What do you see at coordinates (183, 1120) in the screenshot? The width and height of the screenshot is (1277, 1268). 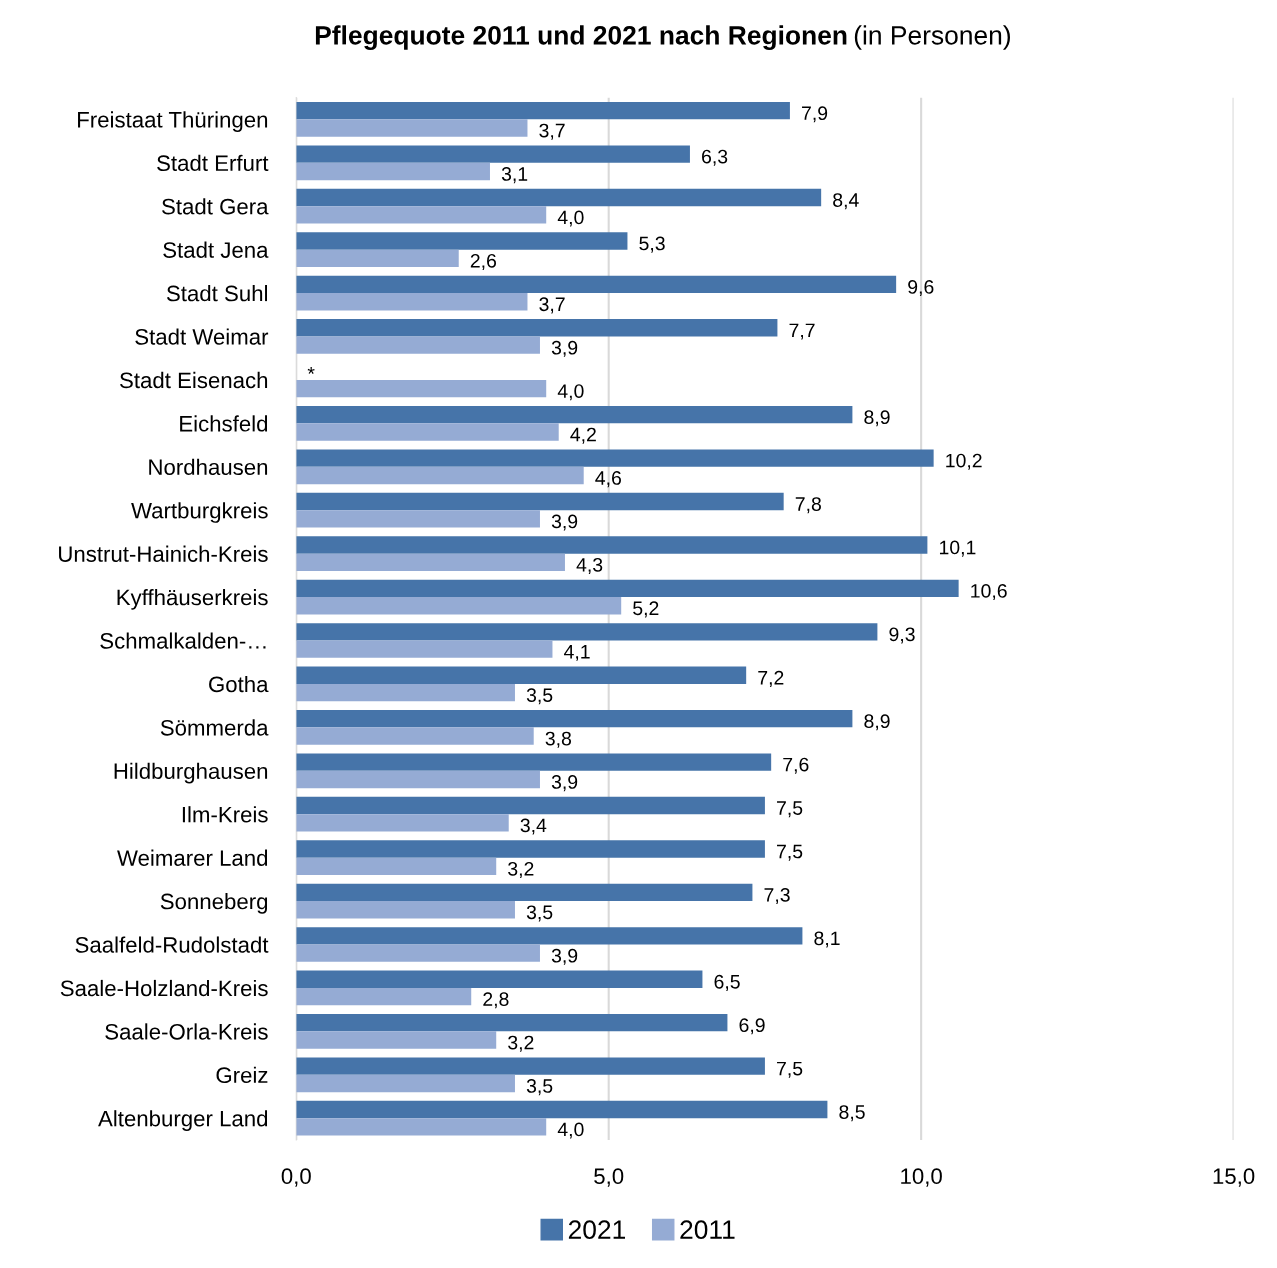 I see `y-tick-label: Altenburger Land` at bounding box center [183, 1120].